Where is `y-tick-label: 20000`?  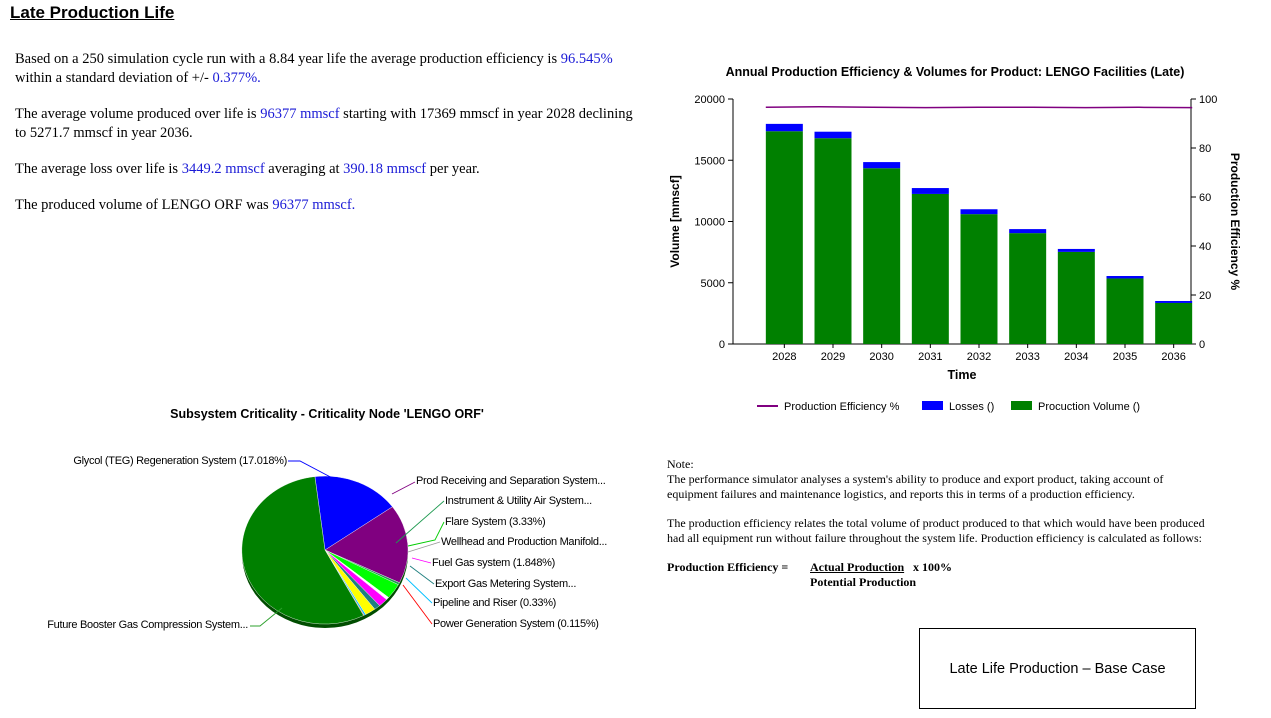
y-tick-label: 20000 is located at coordinates (709, 100).